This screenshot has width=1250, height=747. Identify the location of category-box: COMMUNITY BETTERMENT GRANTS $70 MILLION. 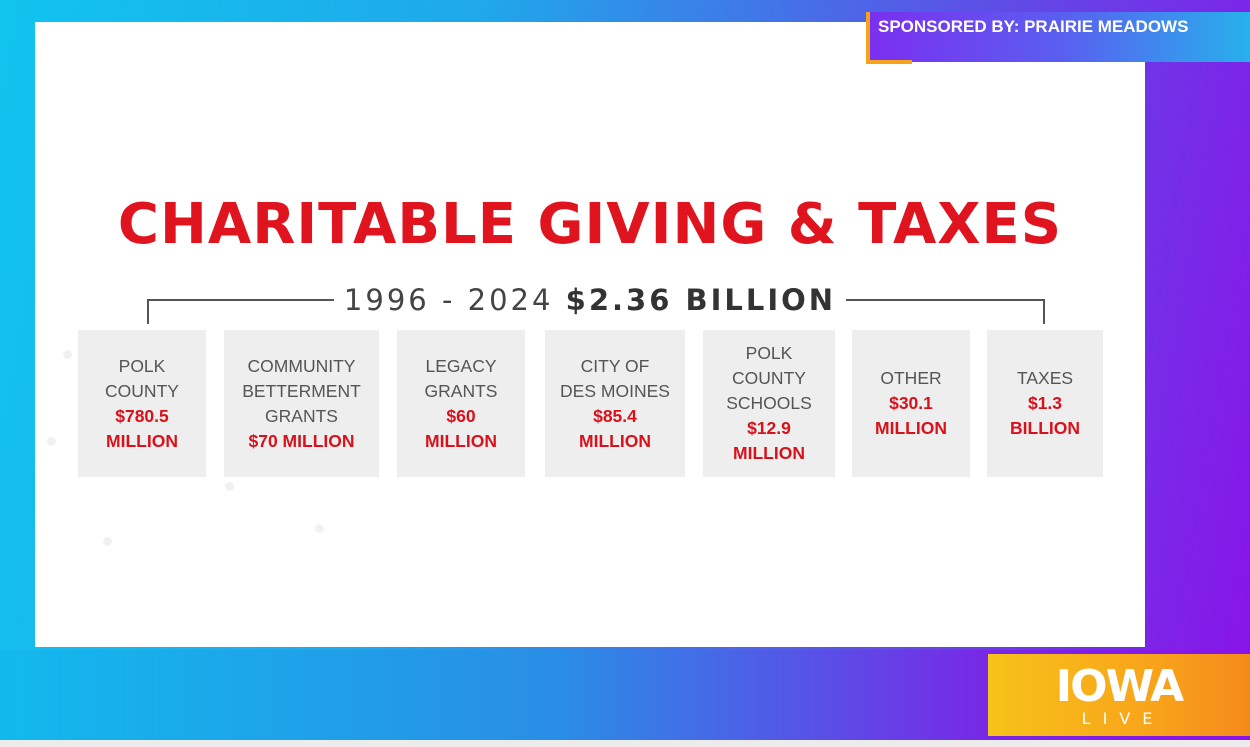
(301, 403).